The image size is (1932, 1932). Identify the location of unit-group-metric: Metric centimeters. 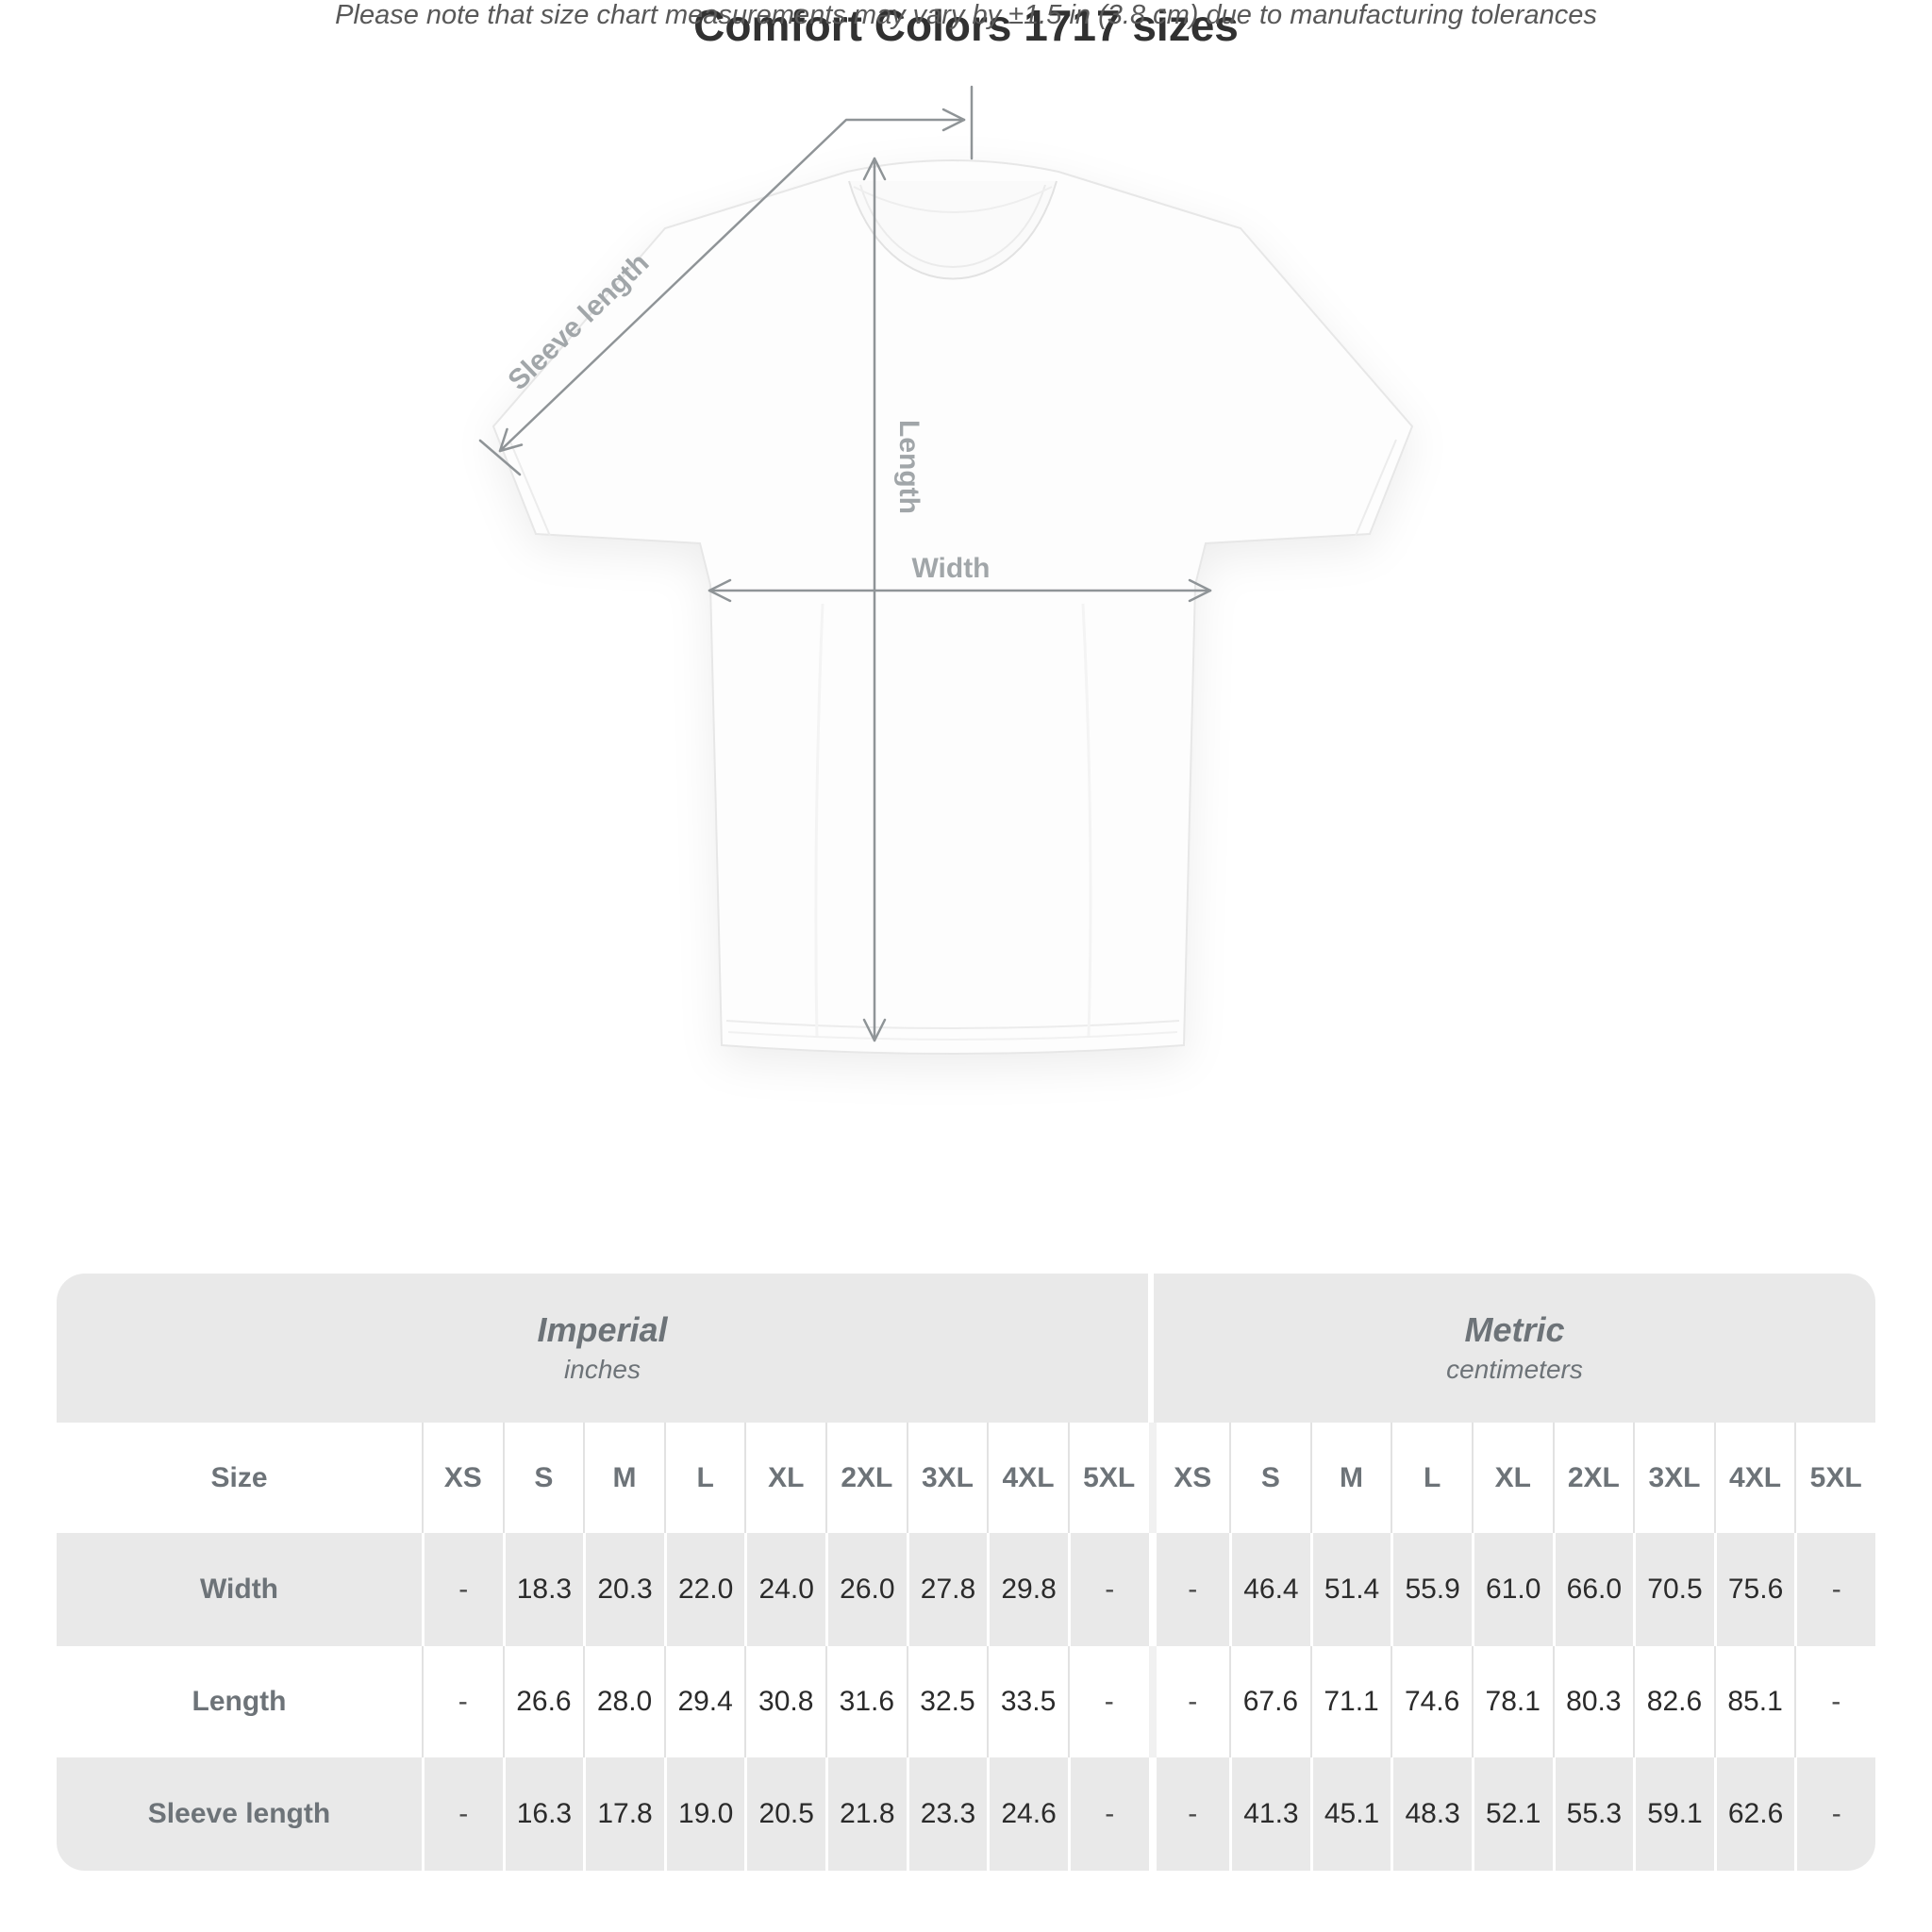
(1511, 1348).